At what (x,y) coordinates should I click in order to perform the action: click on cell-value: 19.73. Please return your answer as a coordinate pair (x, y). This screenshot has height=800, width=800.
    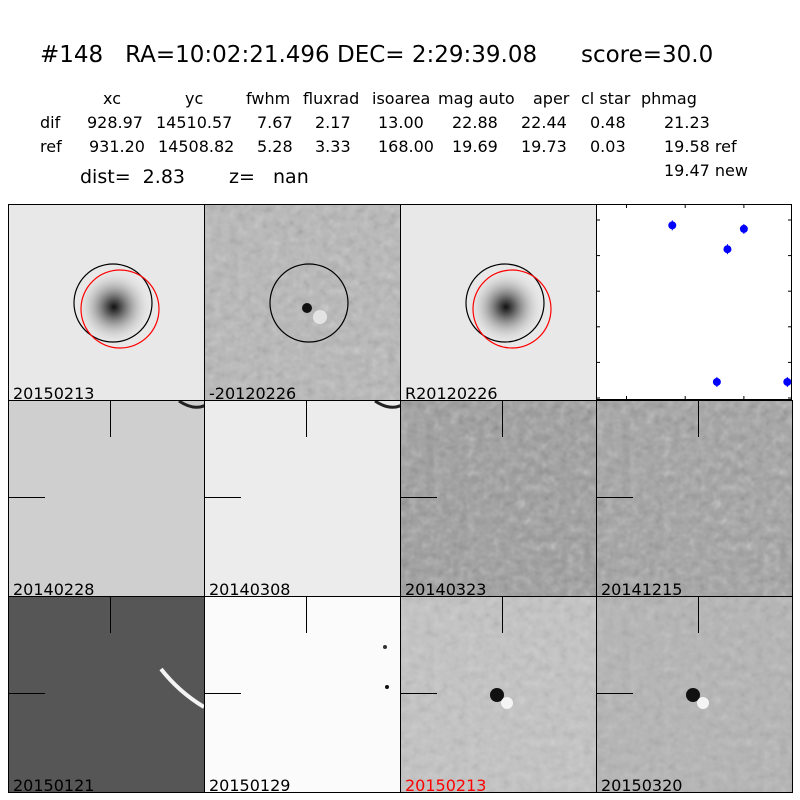
    Looking at the image, I should click on (544, 146).